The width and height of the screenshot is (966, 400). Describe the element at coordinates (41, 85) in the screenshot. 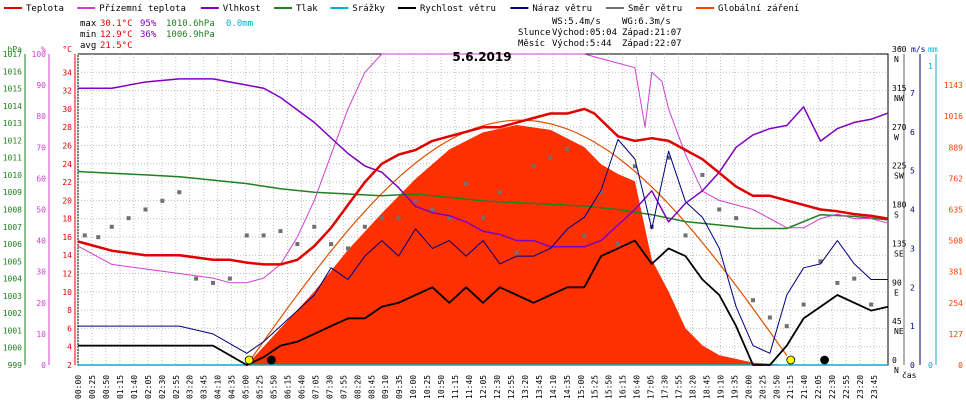

I see `humidity-tick-label: 90` at that location.